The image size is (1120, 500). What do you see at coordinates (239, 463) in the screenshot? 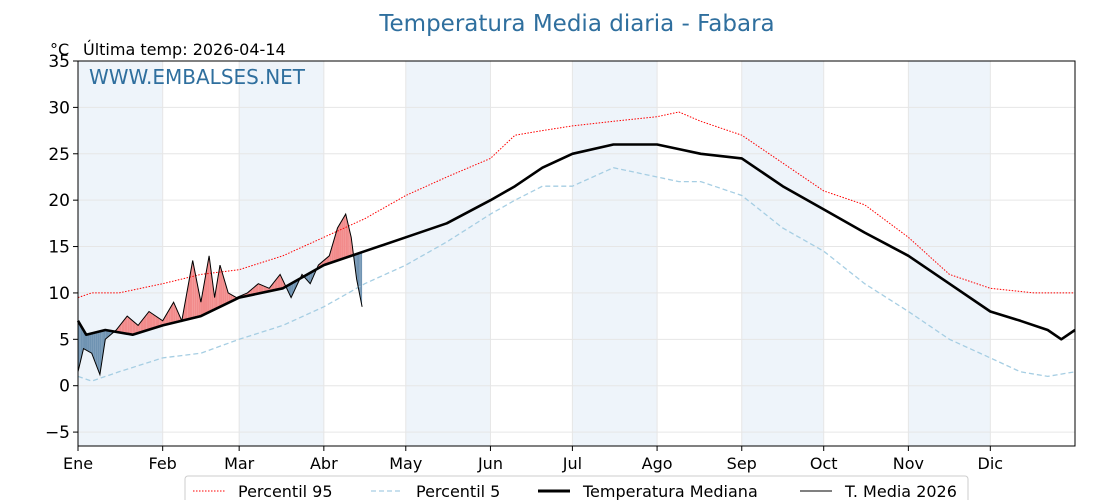
I see `x-tick-label: Mar` at bounding box center [239, 463].